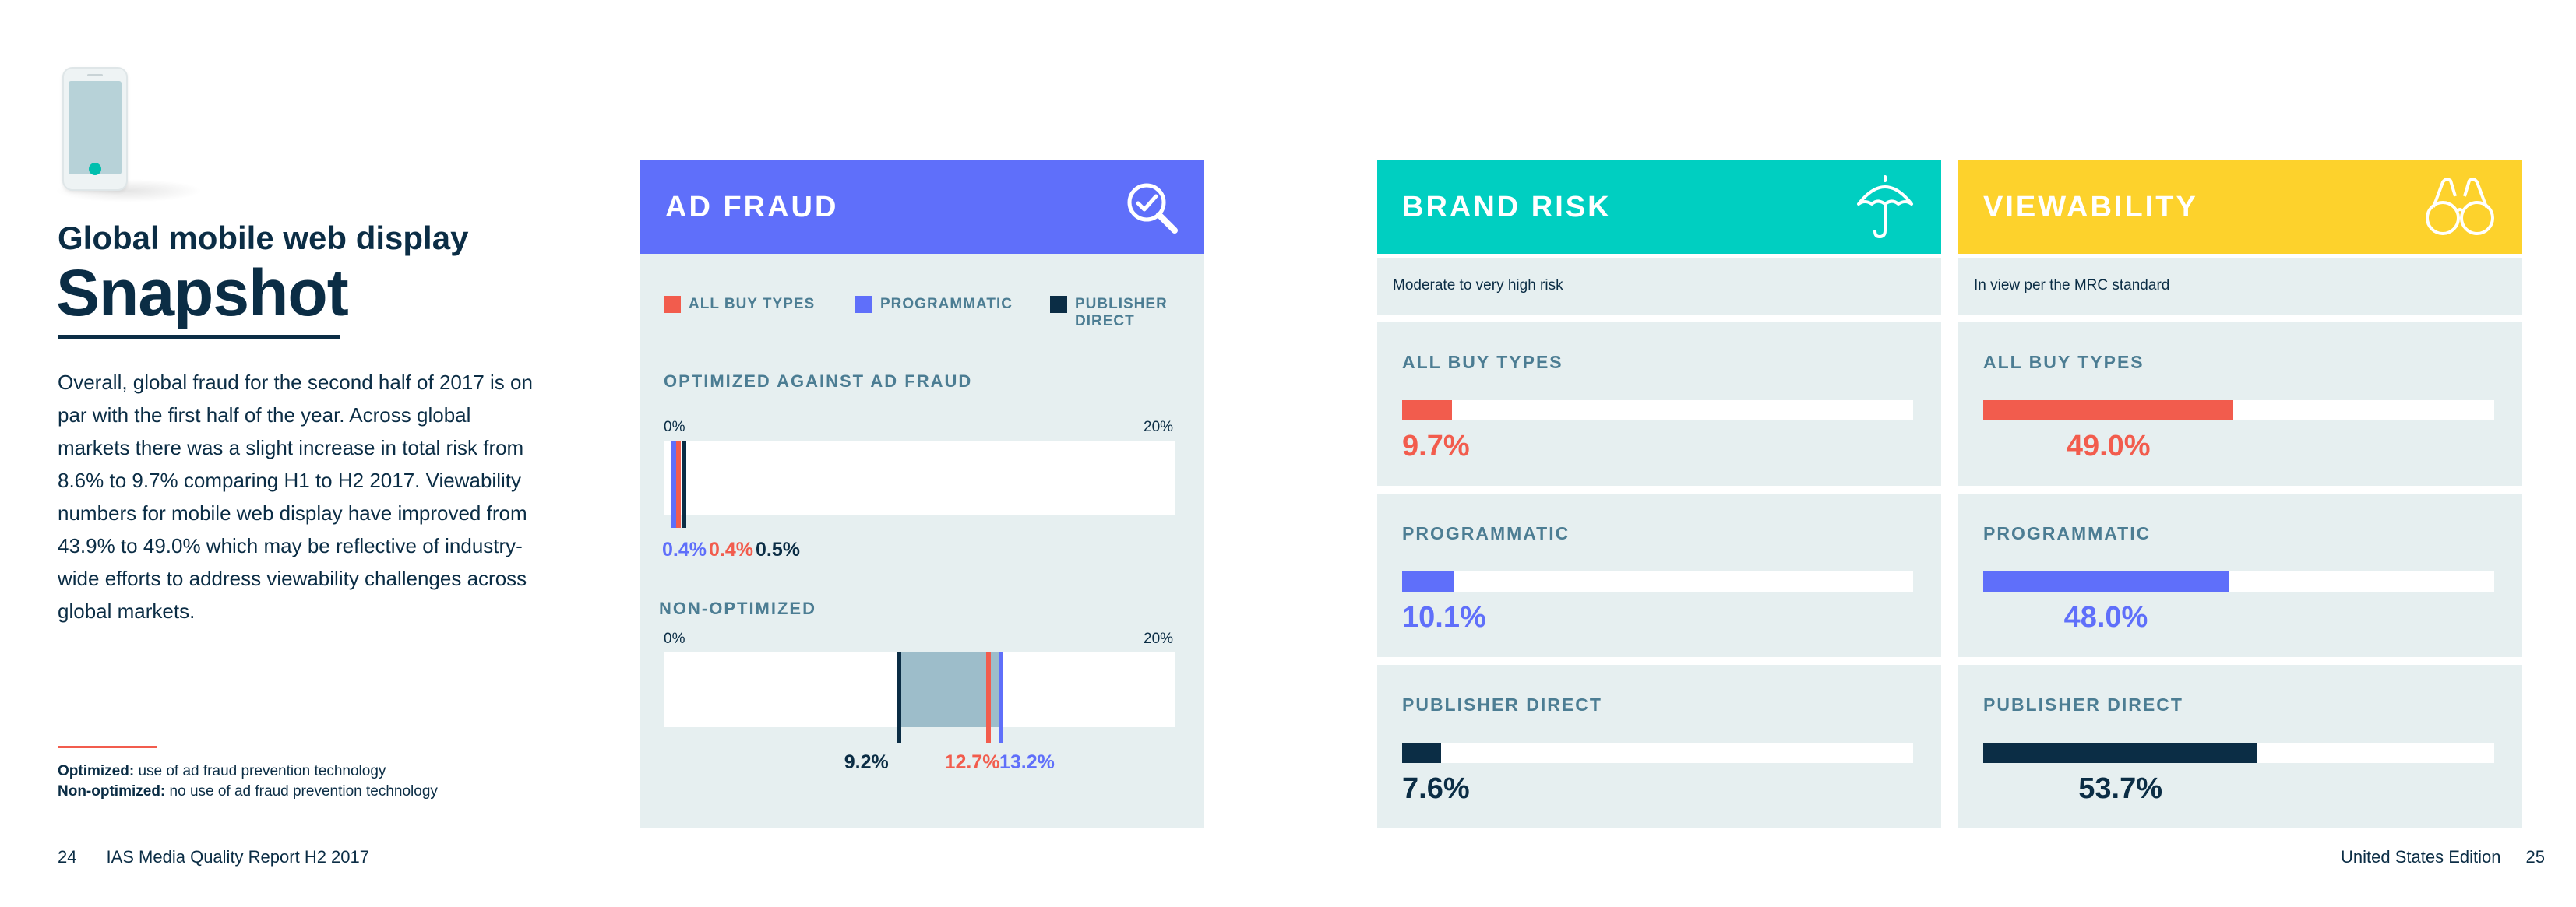 This screenshot has height=907, width=2576. I want to click on title-underline, so click(199, 337).